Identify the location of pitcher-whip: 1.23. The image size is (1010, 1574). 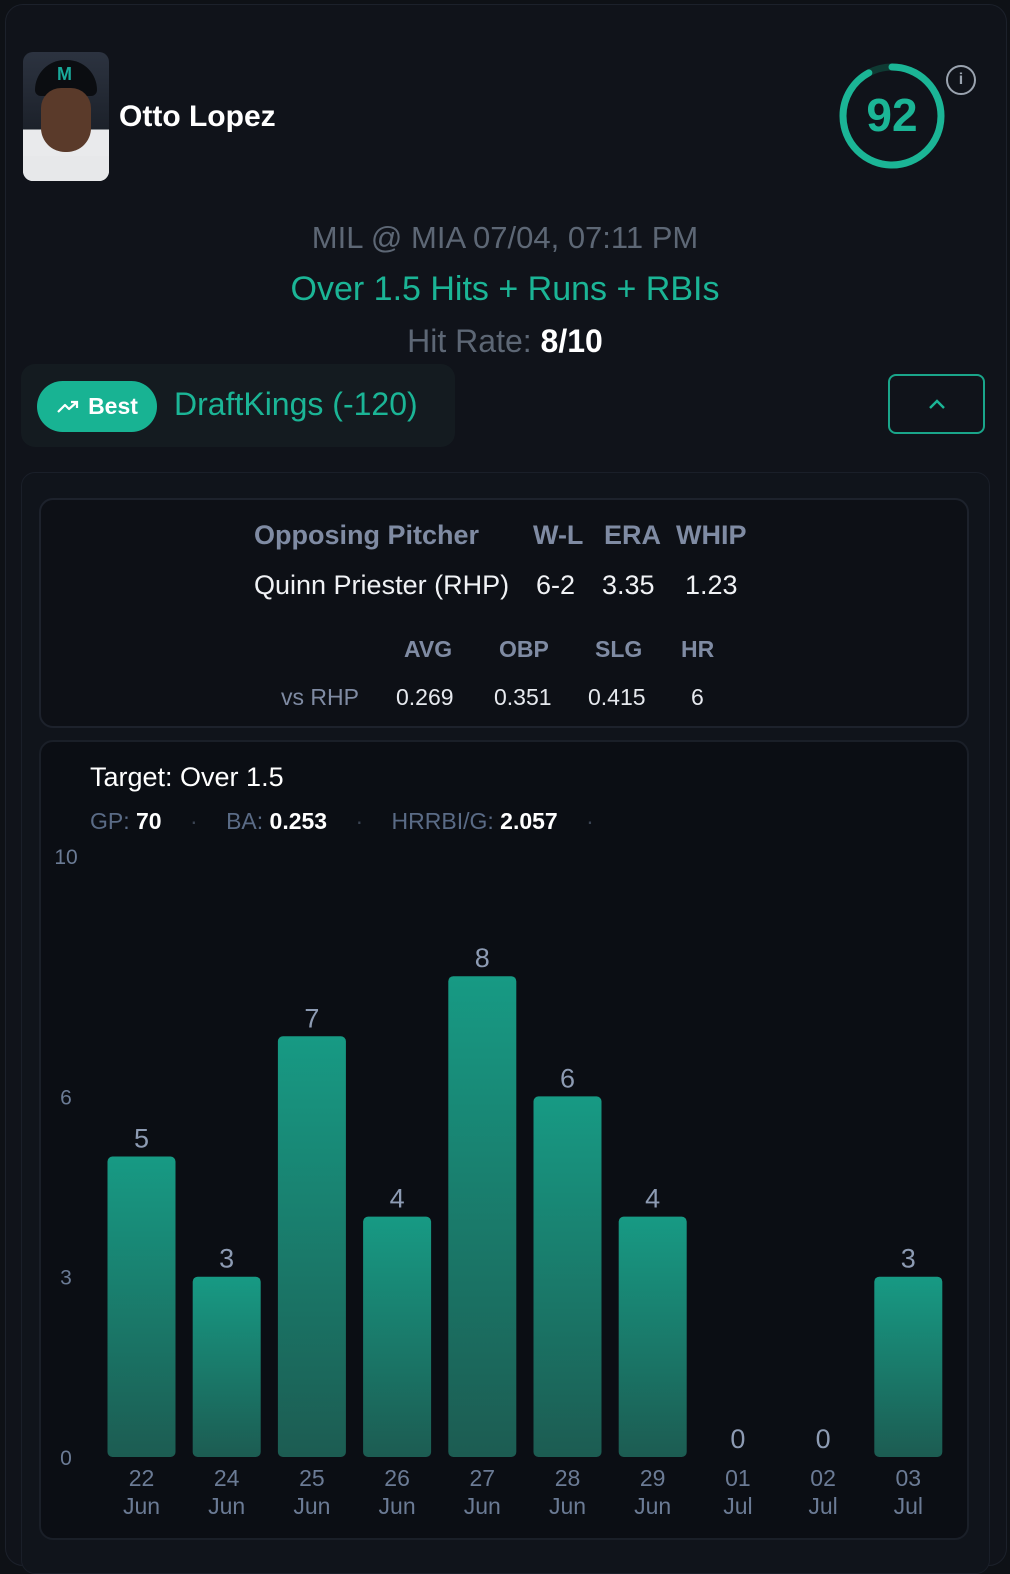
(711, 585).